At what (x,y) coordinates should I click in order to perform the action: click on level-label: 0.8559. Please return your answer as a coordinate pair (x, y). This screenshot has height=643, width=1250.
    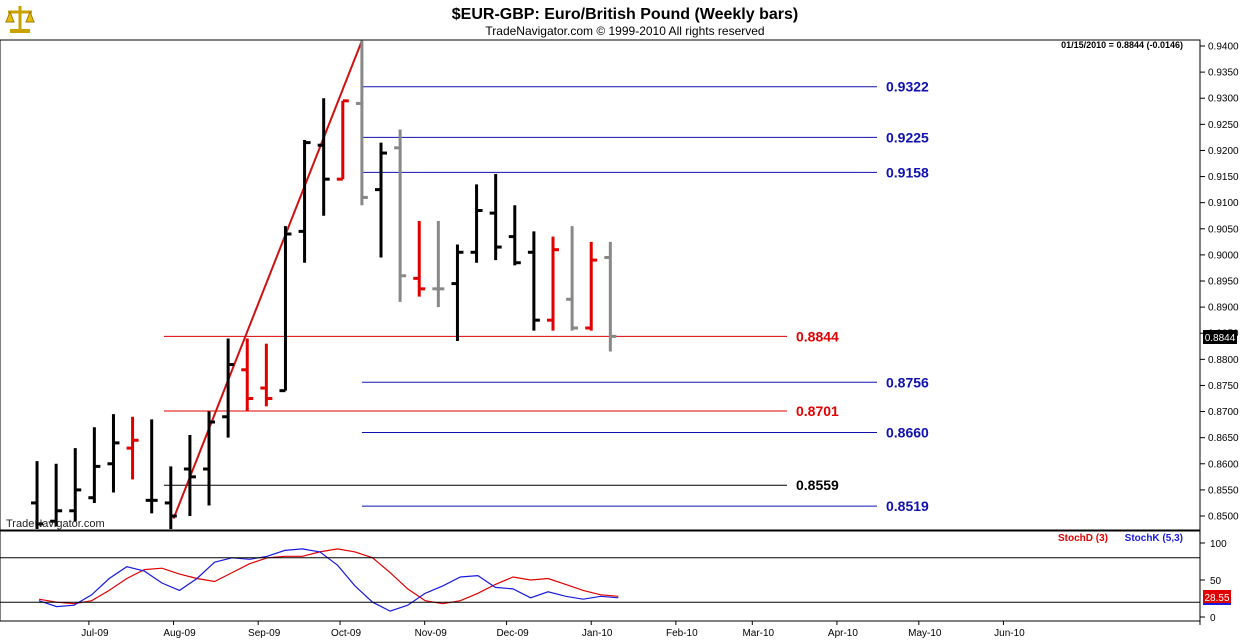
    Looking at the image, I should click on (817, 485).